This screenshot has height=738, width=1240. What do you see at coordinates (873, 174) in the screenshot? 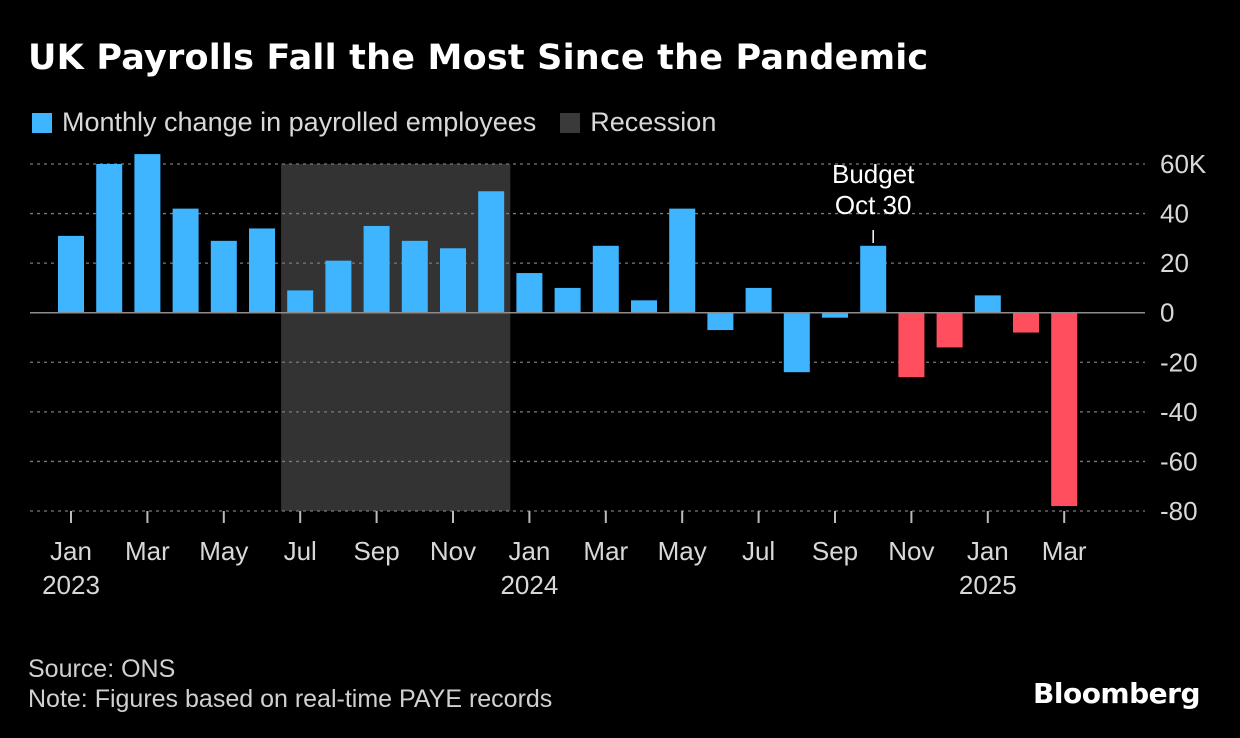
I see `annotation-budget: Budget` at bounding box center [873, 174].